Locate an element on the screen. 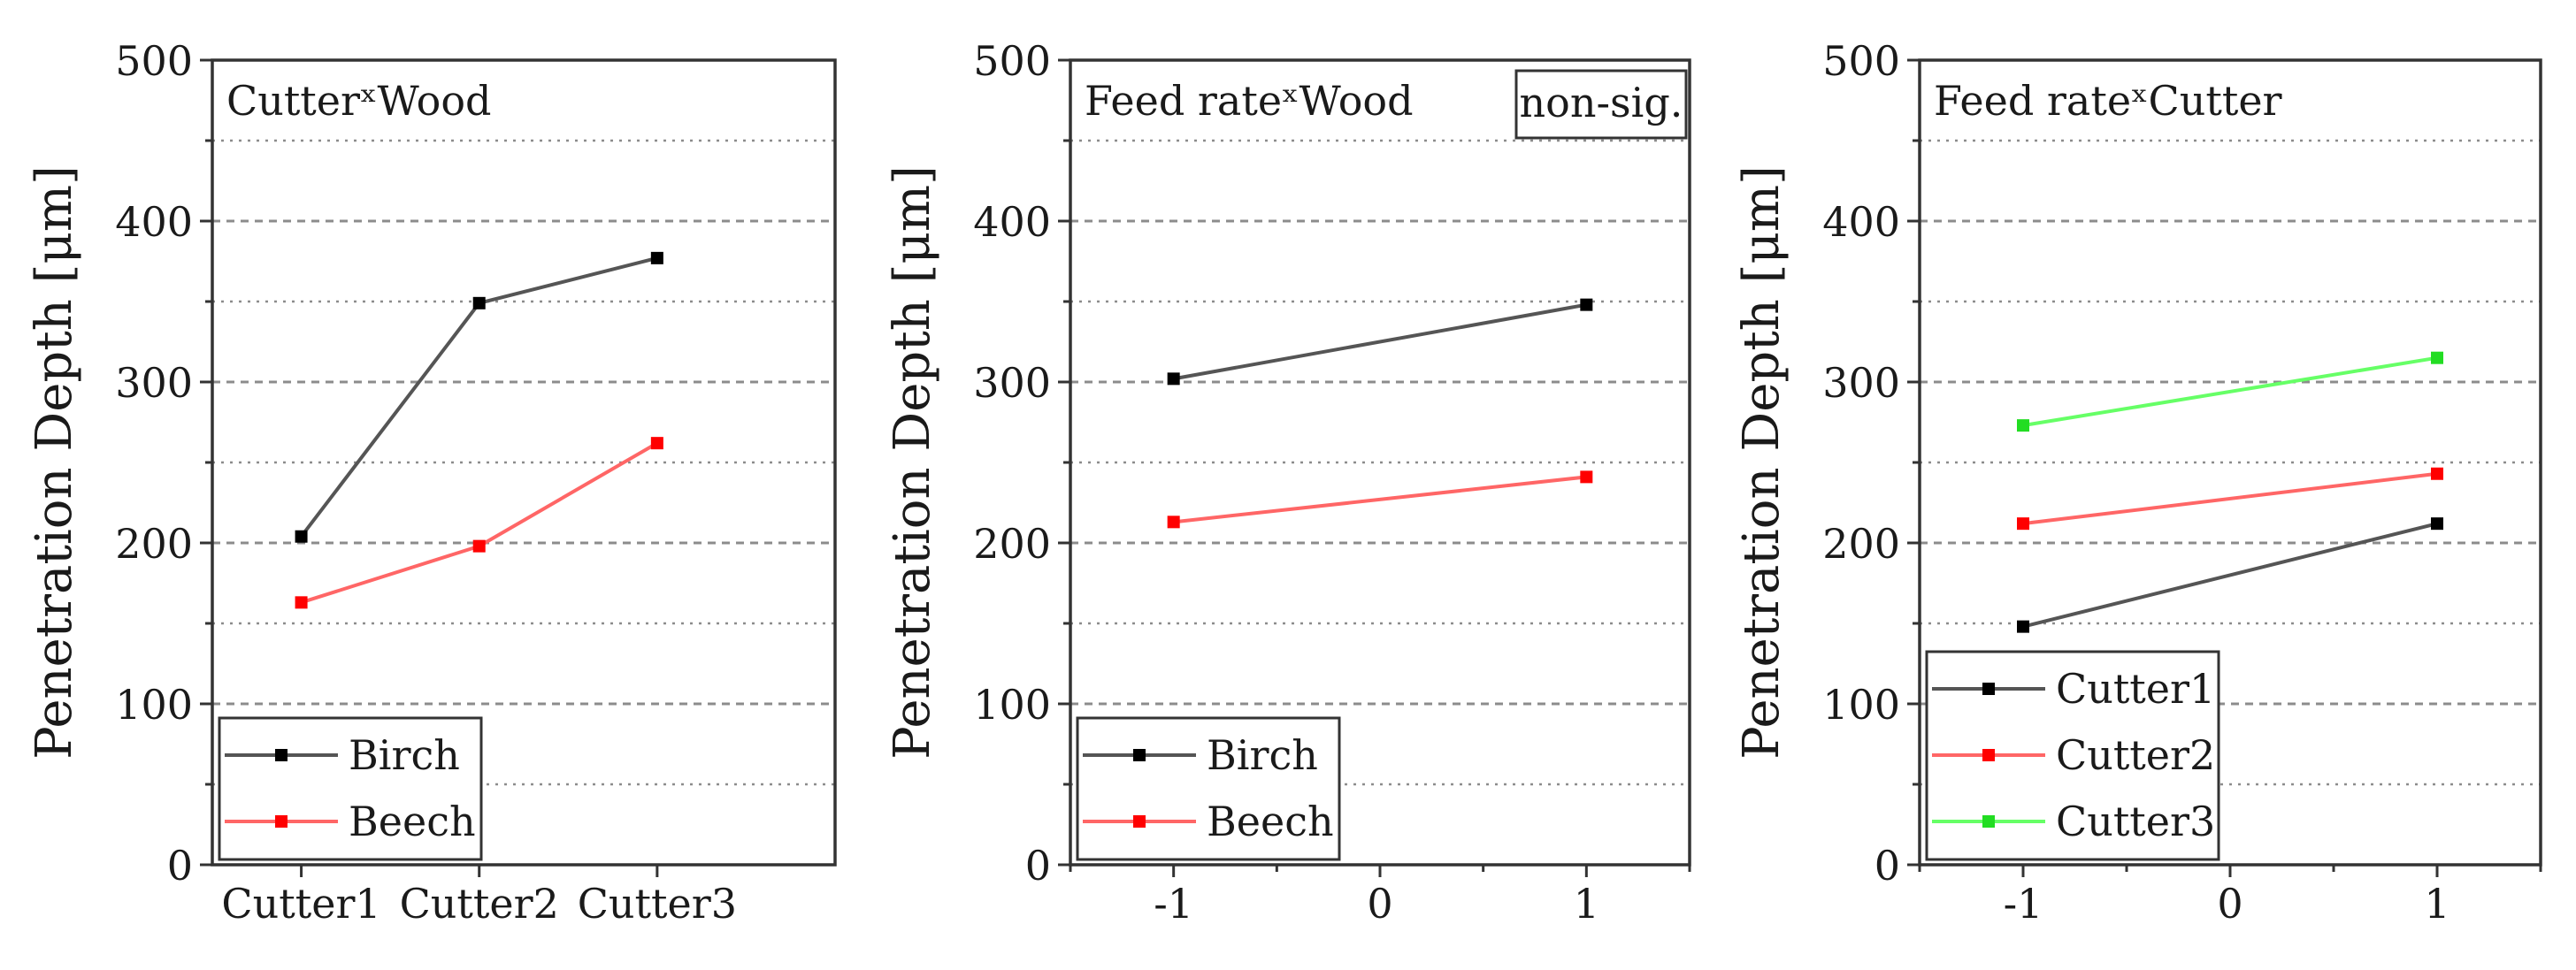 The height and width of the screenshot is (970, 2576). panel-title: Feed rateˣWood is located at coordinates (1249, 101).